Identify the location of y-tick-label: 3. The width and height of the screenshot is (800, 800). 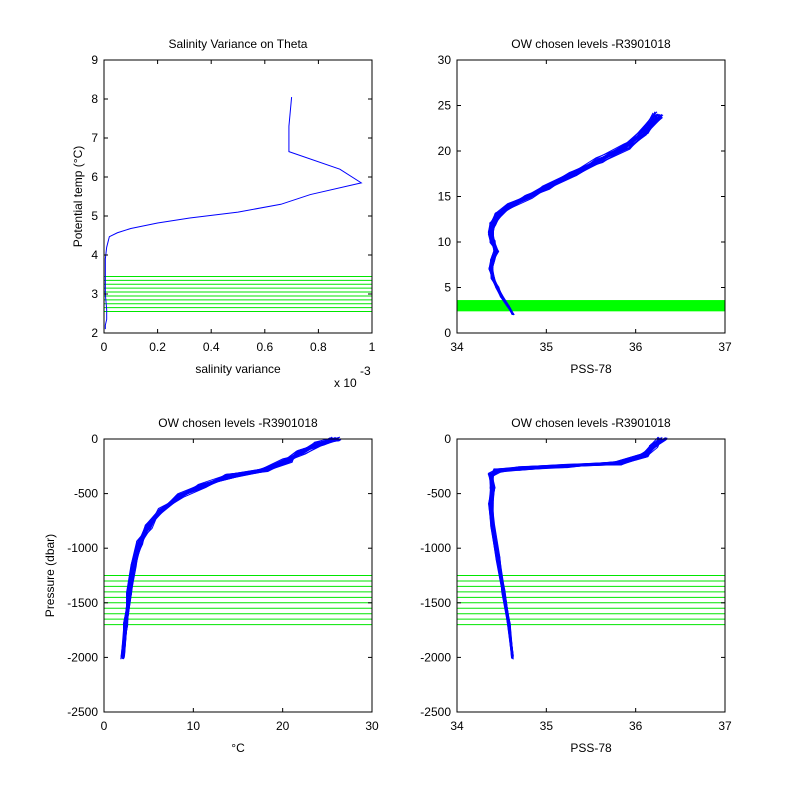
(94, 294).